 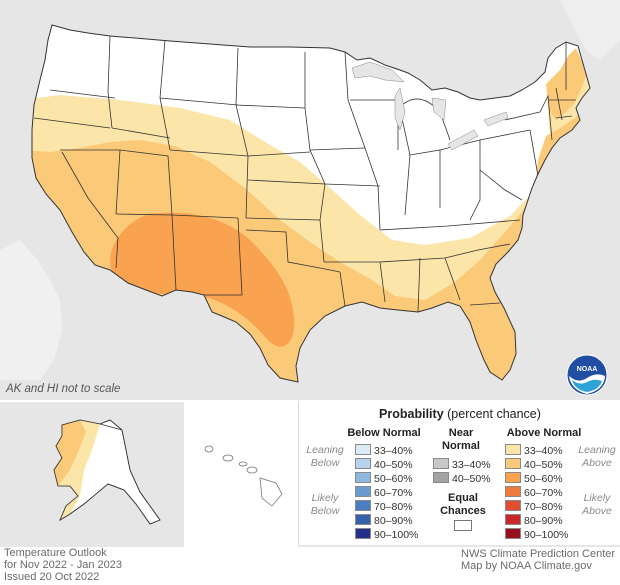 I want to click on credit-line-1: NWS Climate Prediction Center, so click(x=538, y=554).